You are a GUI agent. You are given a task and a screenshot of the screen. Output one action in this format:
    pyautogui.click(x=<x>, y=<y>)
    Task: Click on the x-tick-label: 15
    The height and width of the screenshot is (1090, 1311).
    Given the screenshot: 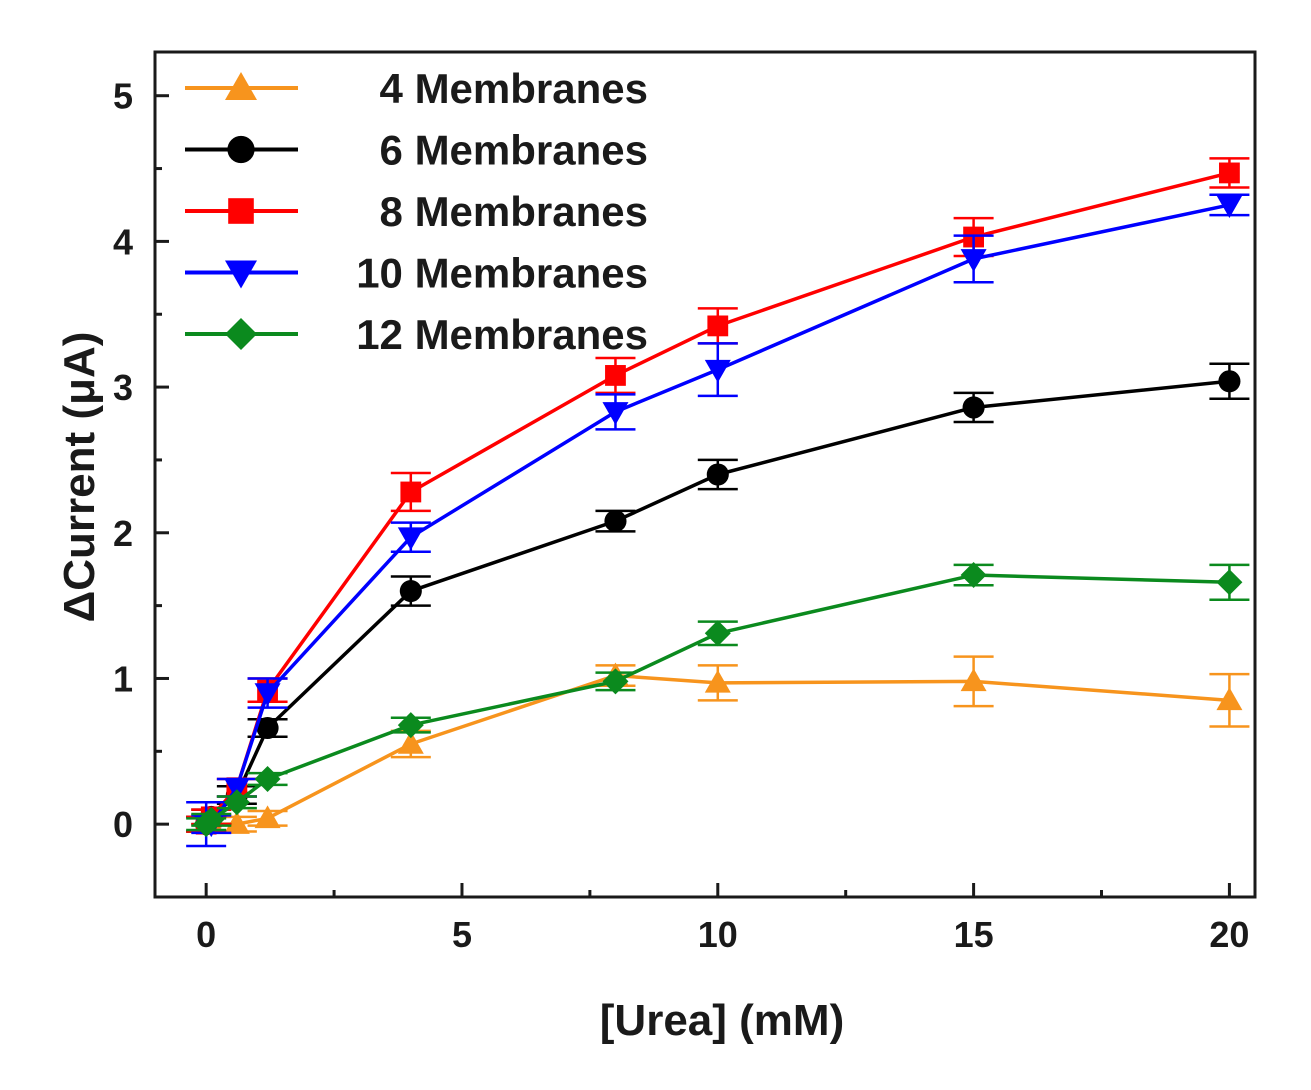 What is the action you would take?
    pyautogui.click(x=974, y=934)
    